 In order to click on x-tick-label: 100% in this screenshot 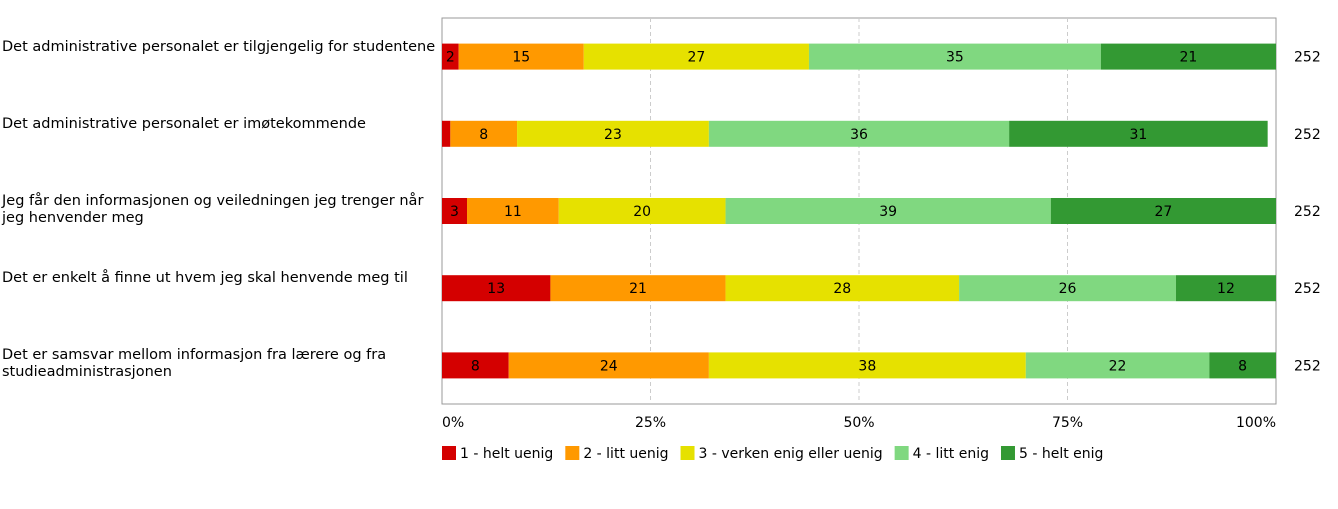, I will do `click(1256, 423)`.